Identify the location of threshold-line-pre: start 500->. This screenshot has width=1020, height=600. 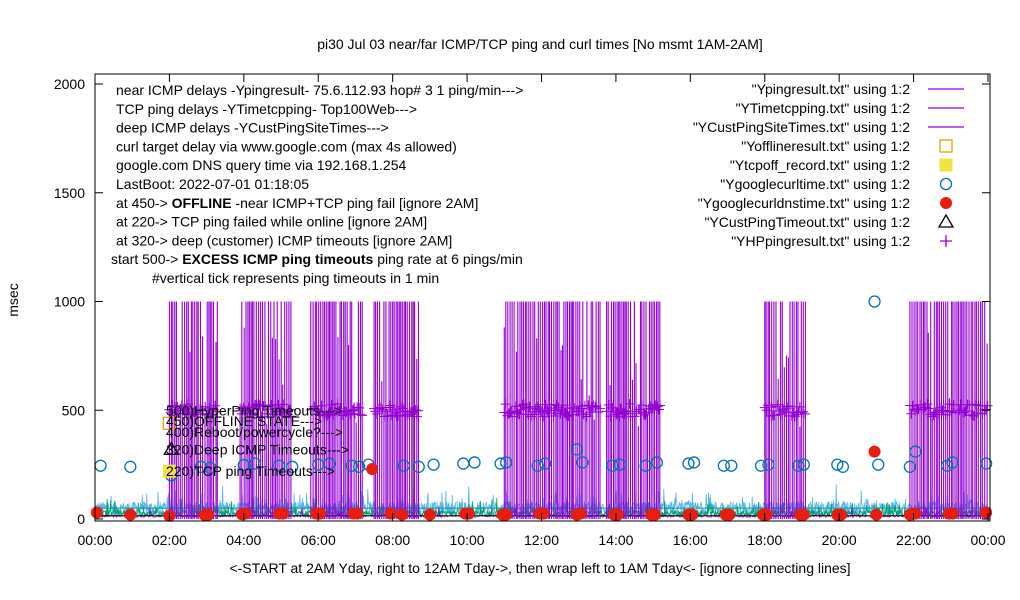
(146, 259).